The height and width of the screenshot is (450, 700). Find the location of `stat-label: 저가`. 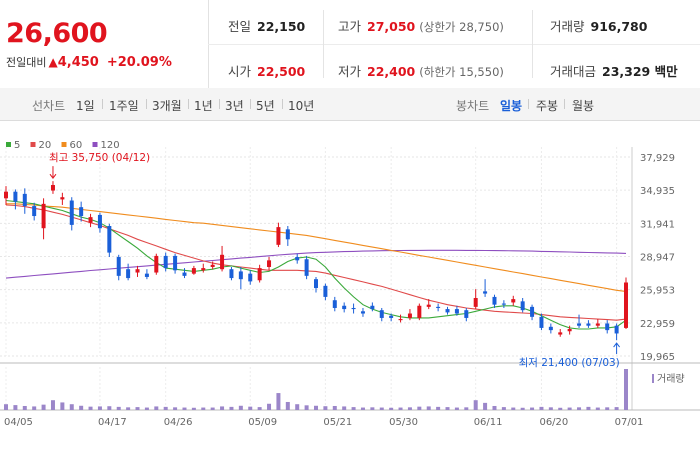

stat-label: 저가 is located at coordinates (350, 71).